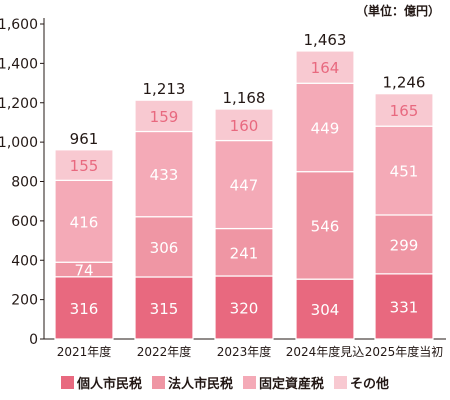 This screenshot has height=400, width=450. I want to click on bar-value-label: 320, so click(244, 309).